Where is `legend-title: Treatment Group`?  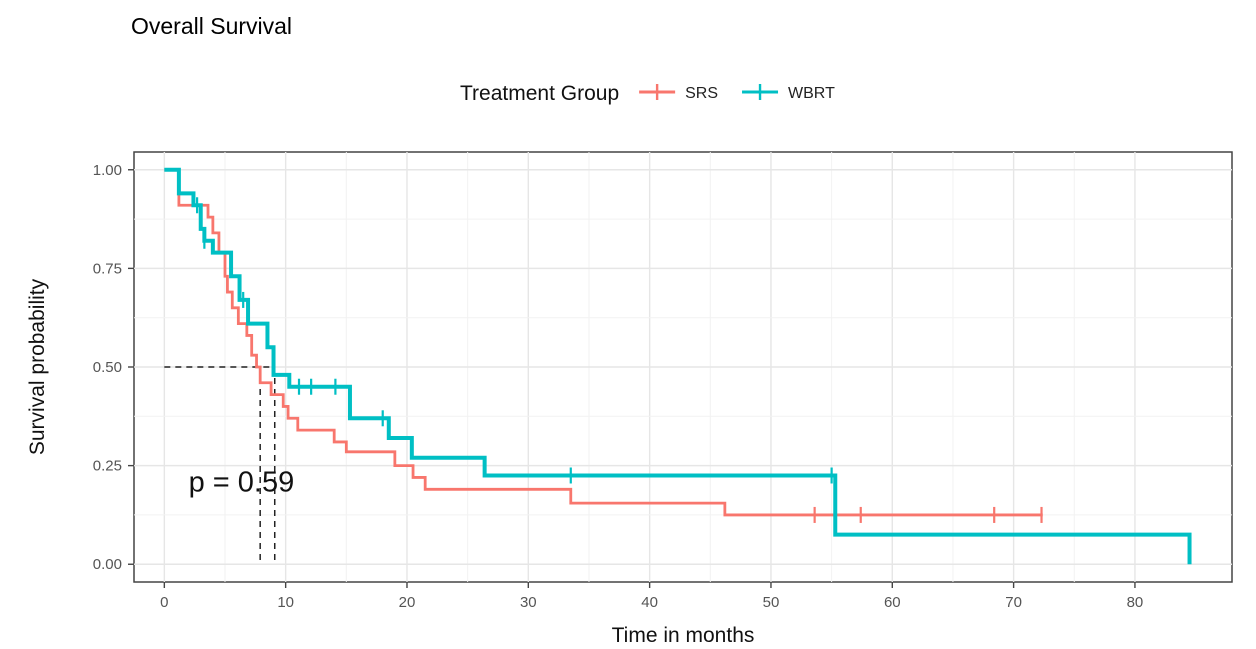
legend-title: Treatment Group is located at coordinates (539, 93).